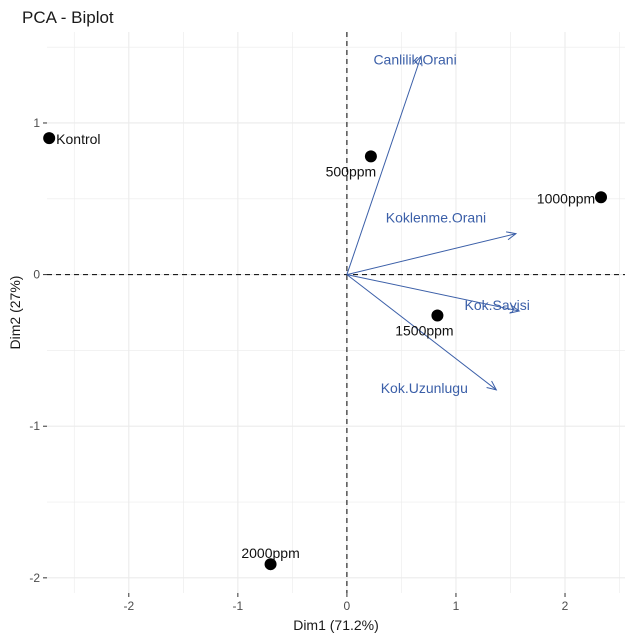 The image size is (632, 636). What do you see at coordinates (436, 218) in the screenshot?
I see `variable-label: Koklenme.Orani` at bounding box center [436, 218].